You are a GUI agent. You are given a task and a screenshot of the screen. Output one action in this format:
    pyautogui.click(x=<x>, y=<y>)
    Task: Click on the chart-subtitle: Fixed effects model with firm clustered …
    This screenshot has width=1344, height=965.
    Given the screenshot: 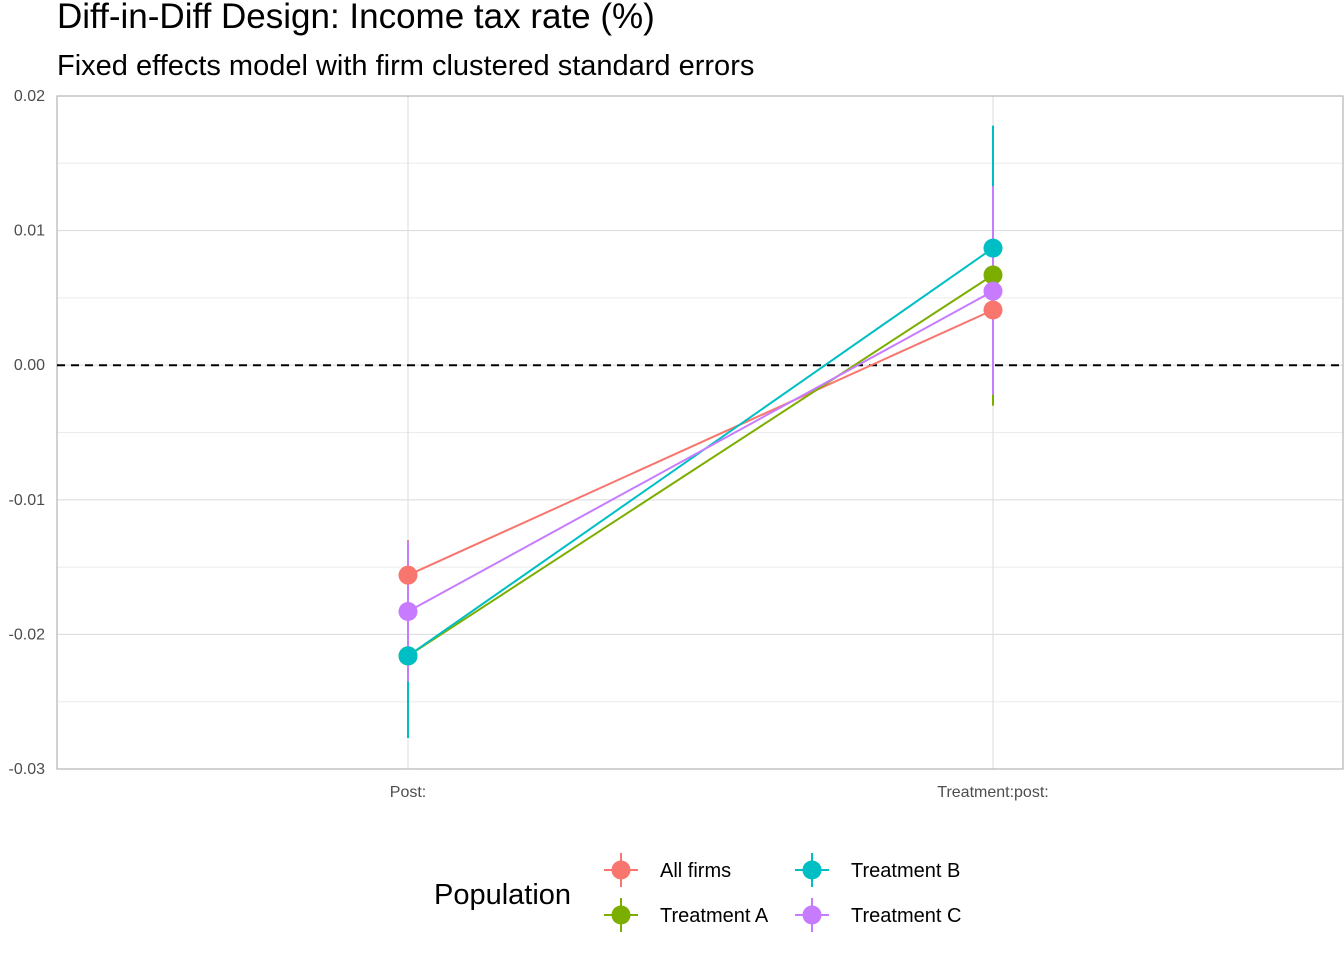 What is the action you would take?
    pyautogui.click(x=405, y=66)
    